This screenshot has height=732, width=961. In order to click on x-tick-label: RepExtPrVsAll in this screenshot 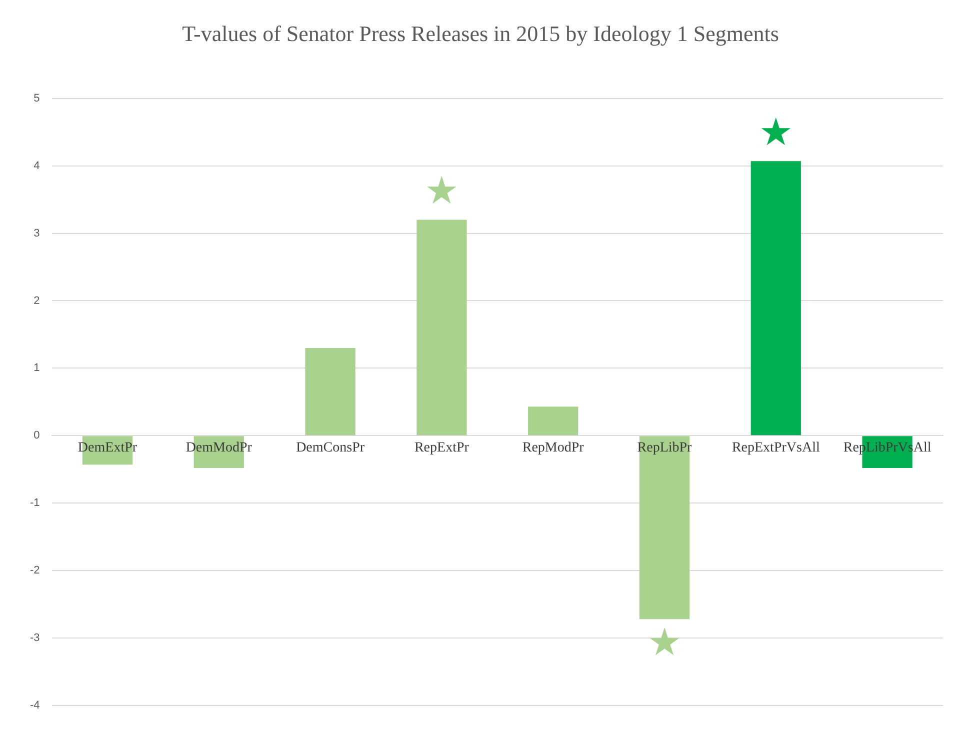, I will do `click(776, 448)`.